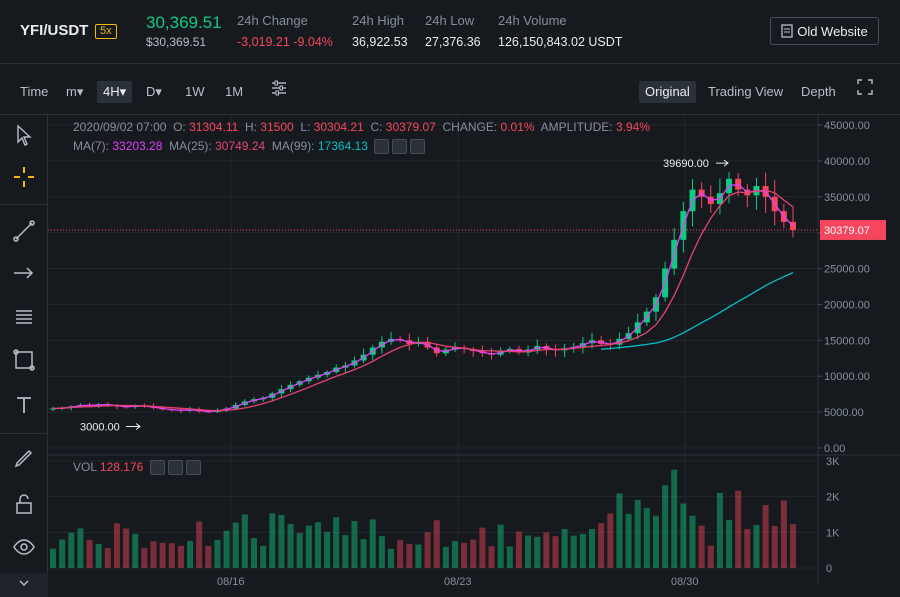  Describe the element at coordinates (285, 42) in the screenshot. I see `stat-value: -3,019.21 -9.04%` at that location.